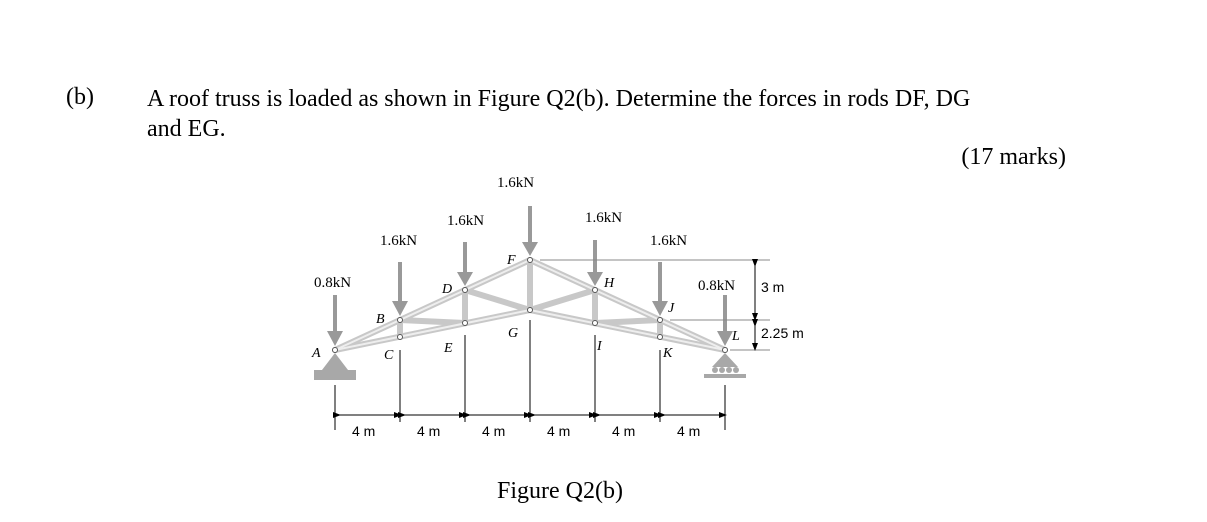 This screenshot has height=522, width=1207. I want to click on truss-members-highlight, so click(530, 305).